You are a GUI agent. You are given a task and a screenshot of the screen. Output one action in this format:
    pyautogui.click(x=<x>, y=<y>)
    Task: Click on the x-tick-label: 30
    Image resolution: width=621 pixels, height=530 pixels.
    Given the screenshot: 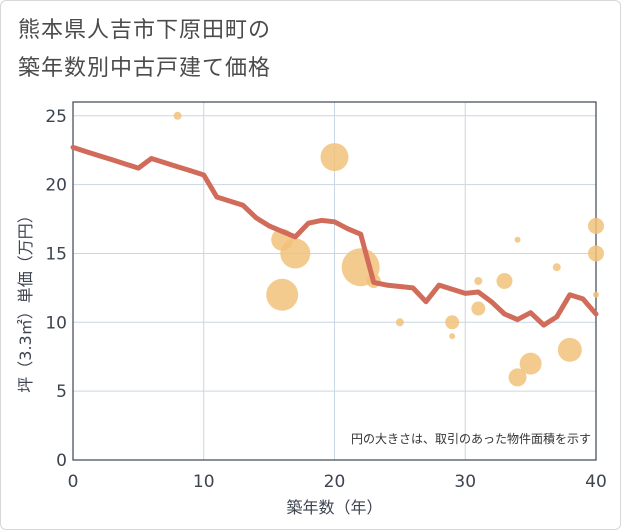 What is the action you would take?
    pyautogui.click(x=465, y=482)
    